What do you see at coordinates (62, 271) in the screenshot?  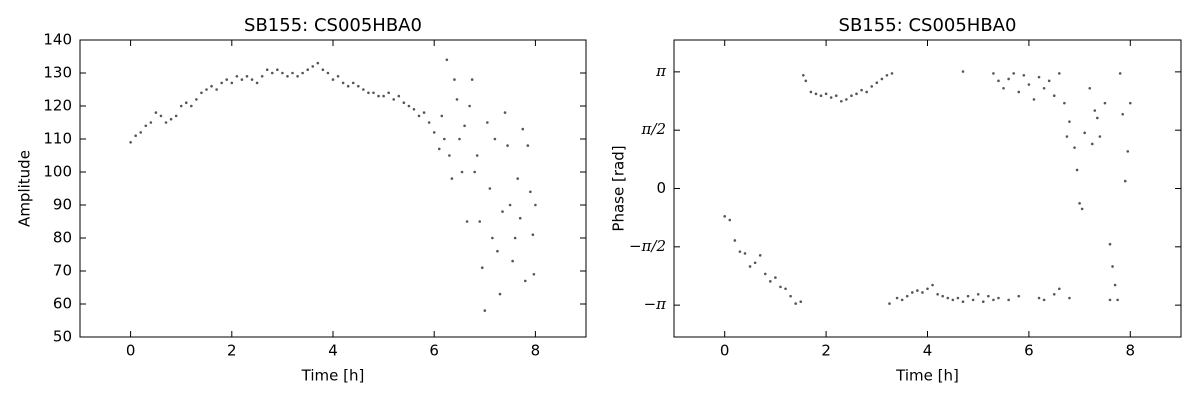 I see `y-tick-label: 70` at bounding box center [62, 271].